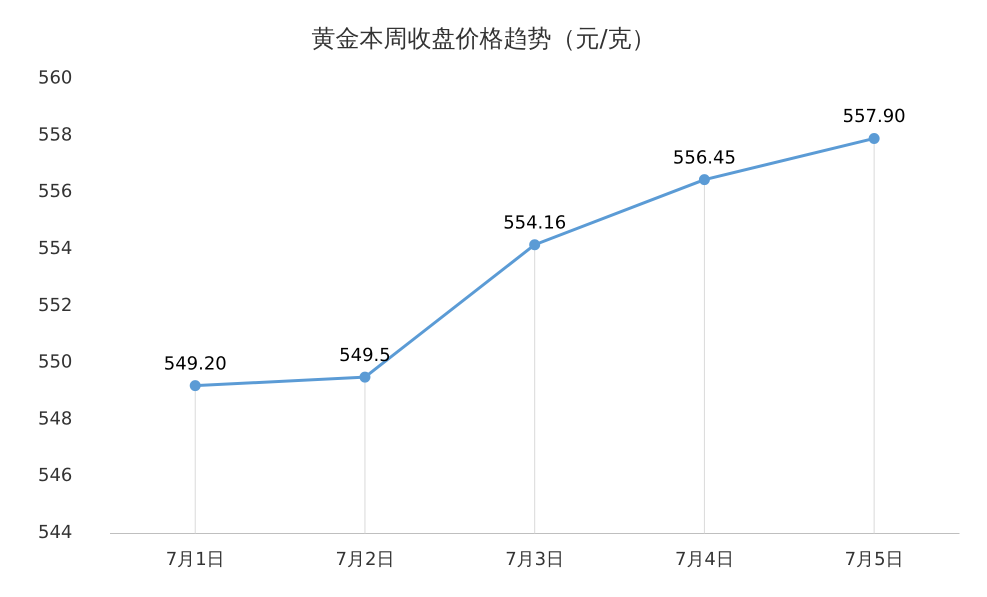 The width and height of the screenshot is (987, 597). I want to click on y-tick-label: 544, so click(55, 533).